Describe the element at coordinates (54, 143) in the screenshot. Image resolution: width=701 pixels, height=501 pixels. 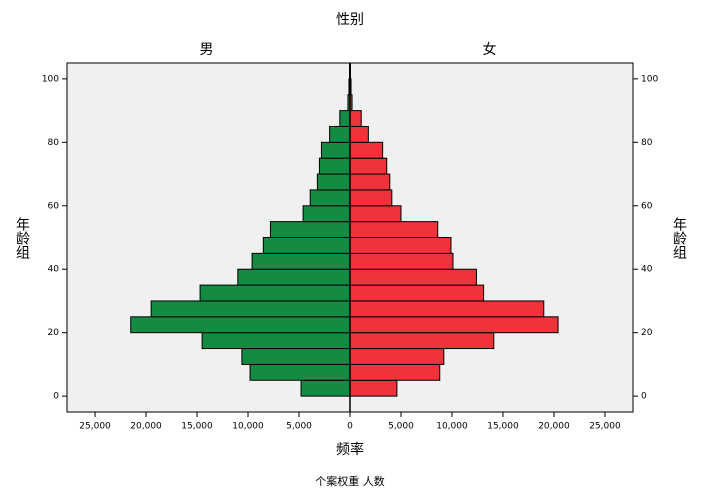
I see `y-tick-label: 80` at that location.